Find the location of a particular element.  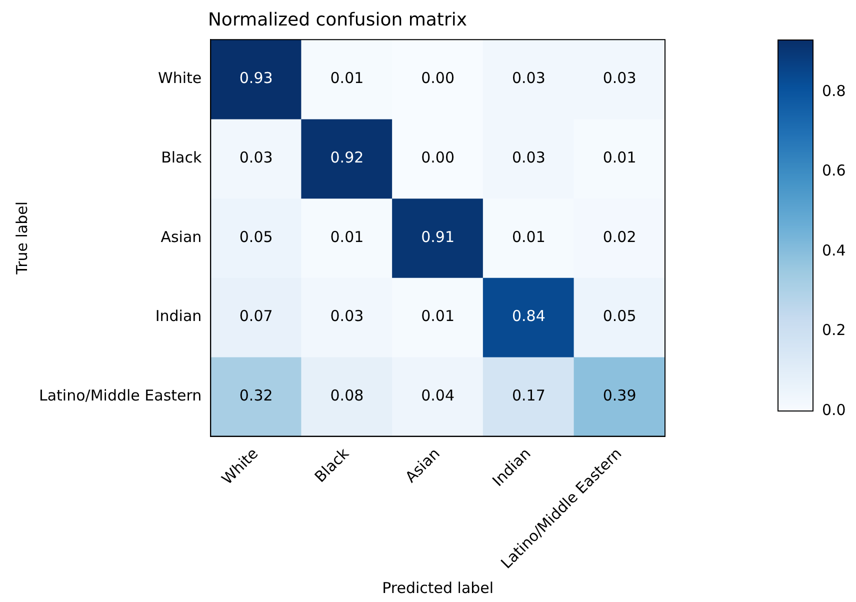

color-bar-label: 0.0 is located at coordinates (834, 409).